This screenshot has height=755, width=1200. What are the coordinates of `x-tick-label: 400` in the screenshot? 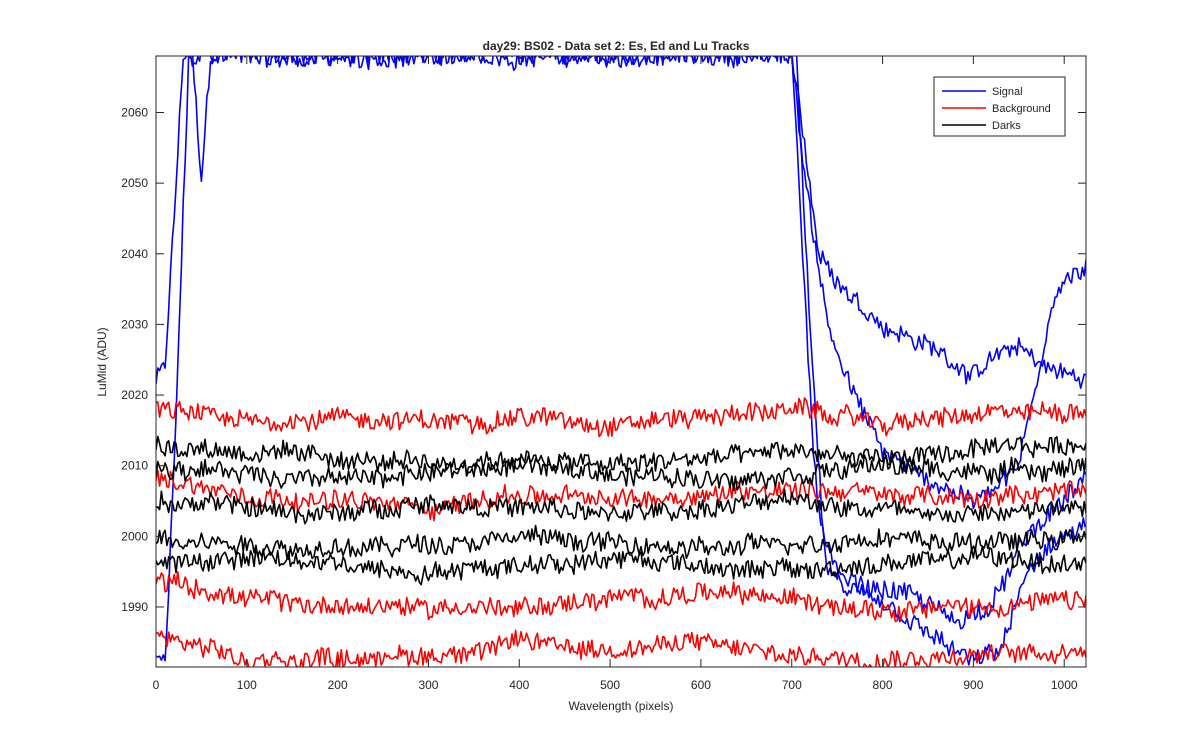 It's located at (519, 685).